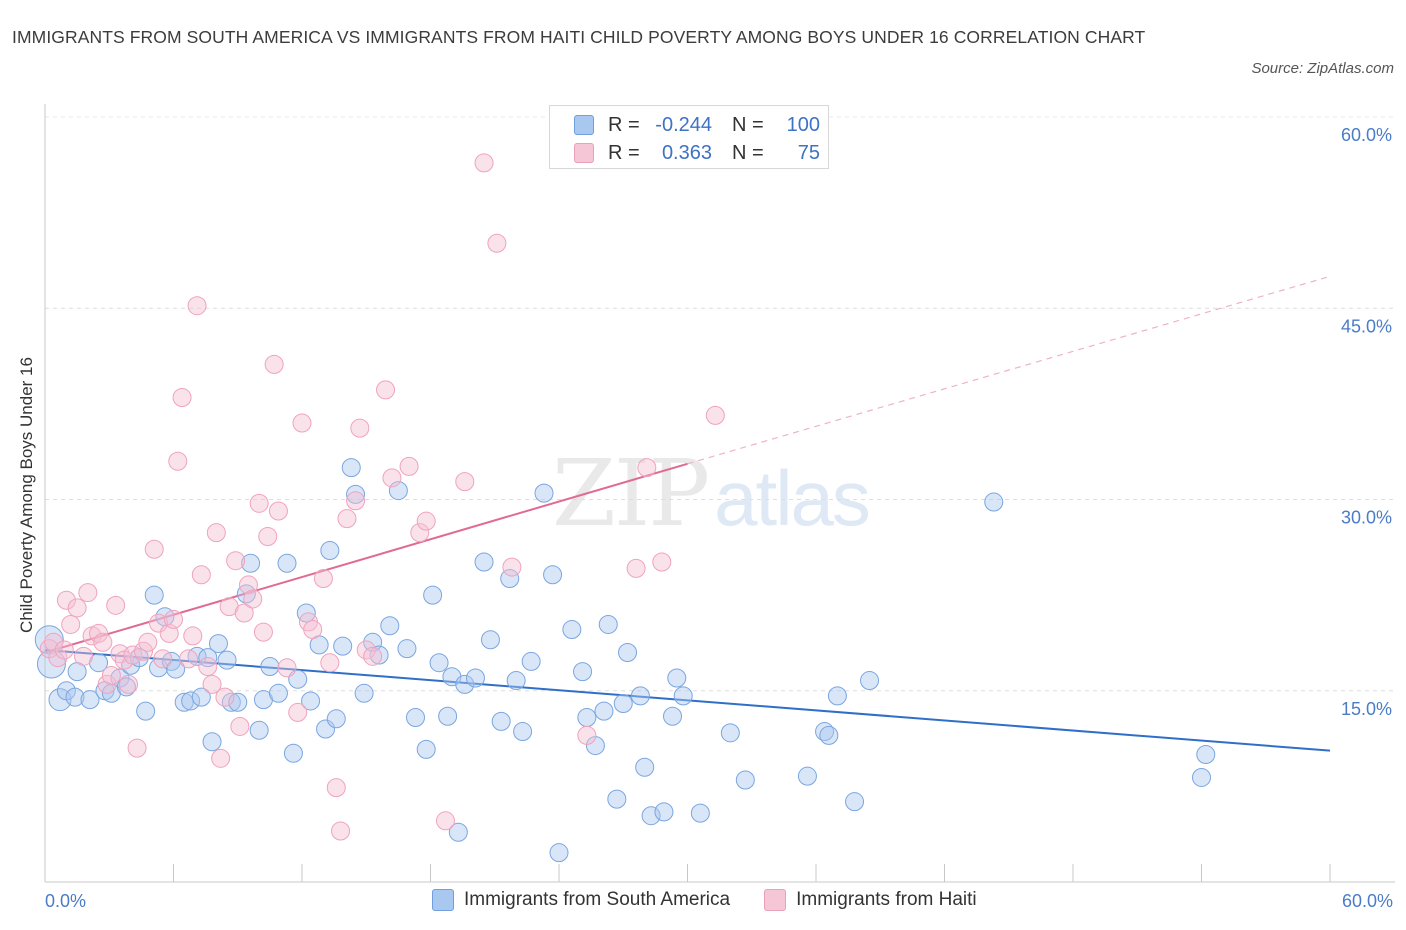 This screenshot has width=1406, height=930. Describe the element at coordinates (624, 124) in the screenshot. I see `legend-r-label: R =` at that location.